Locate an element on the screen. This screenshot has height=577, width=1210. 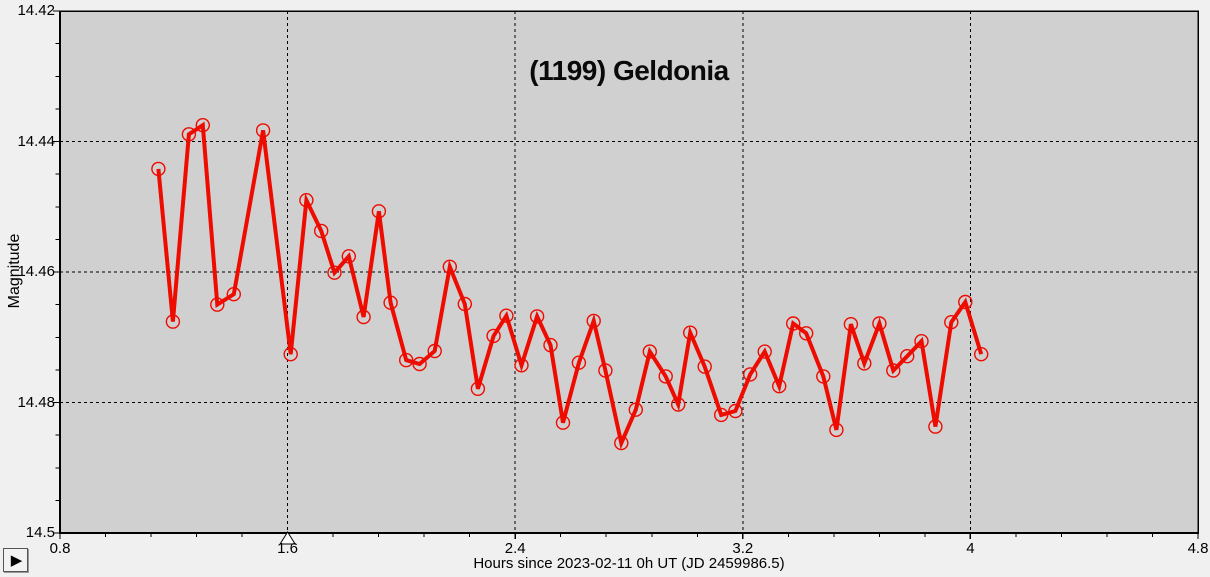
play-button: ▶ is located at coordinates (15, 560).